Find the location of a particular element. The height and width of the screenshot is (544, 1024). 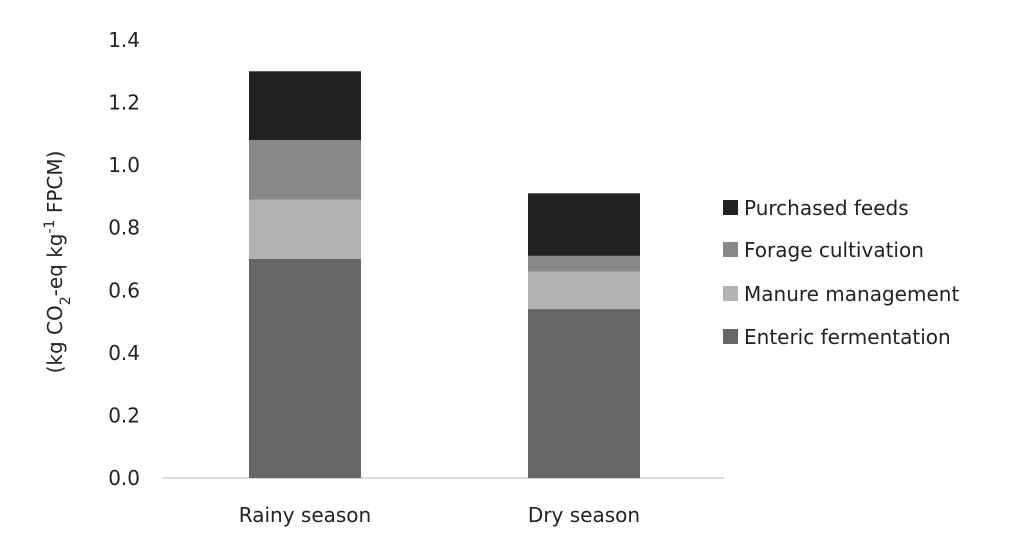

y-axis-ticks: 0.0 0.2 0.4 0.6 0.8 1.0 1.2 1.4 is located at coordinates (124, 259).